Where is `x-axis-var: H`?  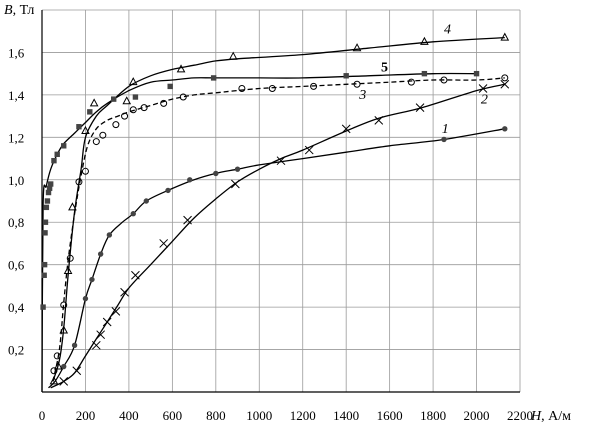
x-axis-var: H is located at coordinates (536, 416).